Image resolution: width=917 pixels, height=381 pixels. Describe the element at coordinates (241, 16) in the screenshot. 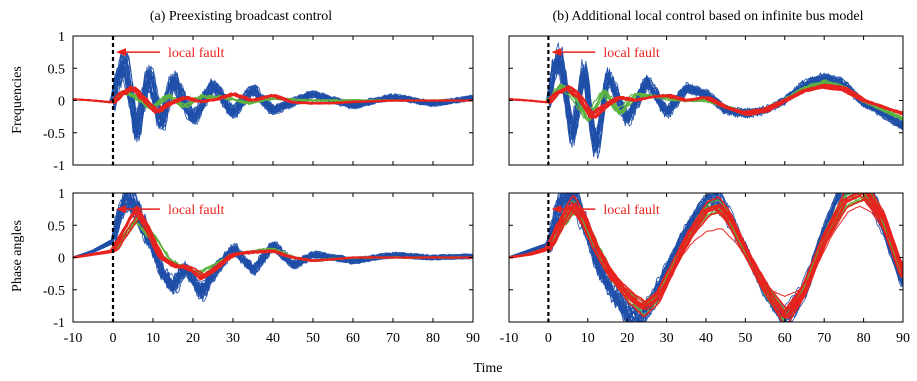

I see `column-title-a: (a) Preexisting broadcast control` at that location.